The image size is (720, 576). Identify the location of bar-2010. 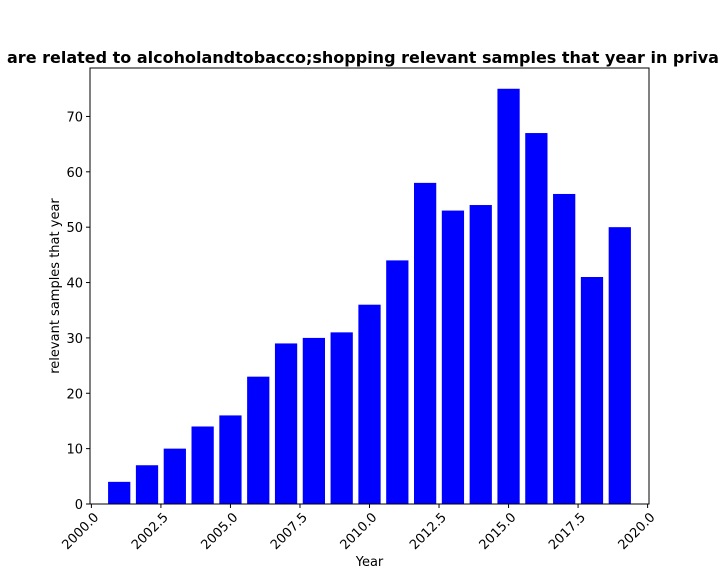
(369, 404).